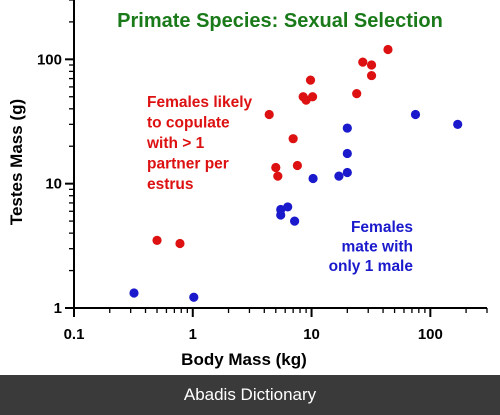 Image resolution: width=500 pixels, height=415 pixels. Describe the element at coordinates (74, 334) in the screenshot. I see `x-tick-label: 0.1` at that location.